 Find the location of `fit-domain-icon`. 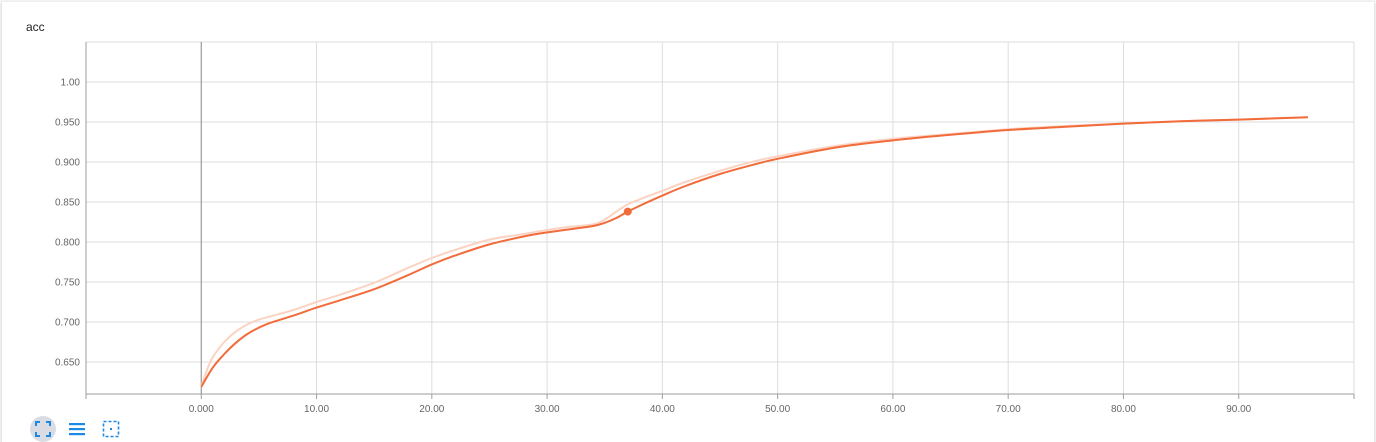

fit-domain-icon is located at coordinates (43, 429).